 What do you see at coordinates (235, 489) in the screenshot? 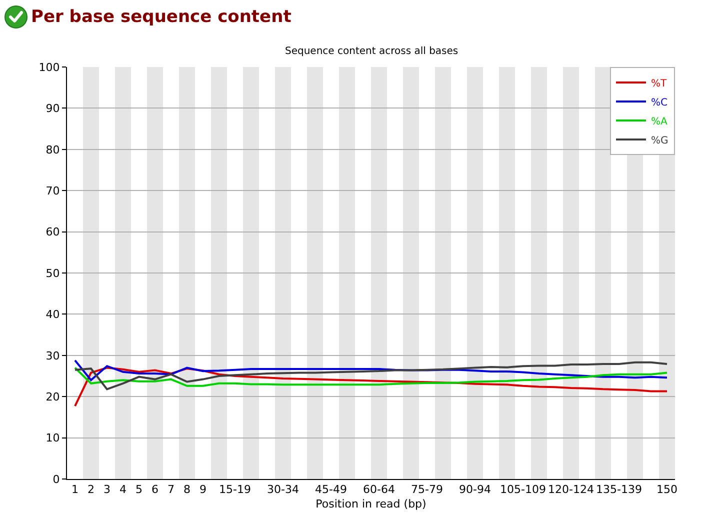
I see `x-tick-label: 15-19` at bounding box center [235, 489].